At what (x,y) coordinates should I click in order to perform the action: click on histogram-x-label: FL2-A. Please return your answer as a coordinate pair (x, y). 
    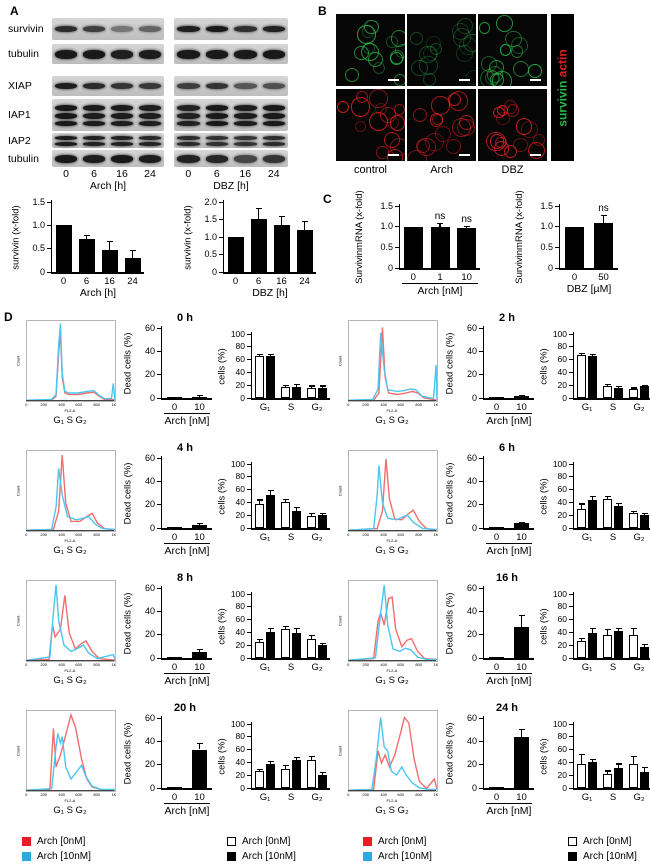
    Looking at the image, I should click on (70, 540).